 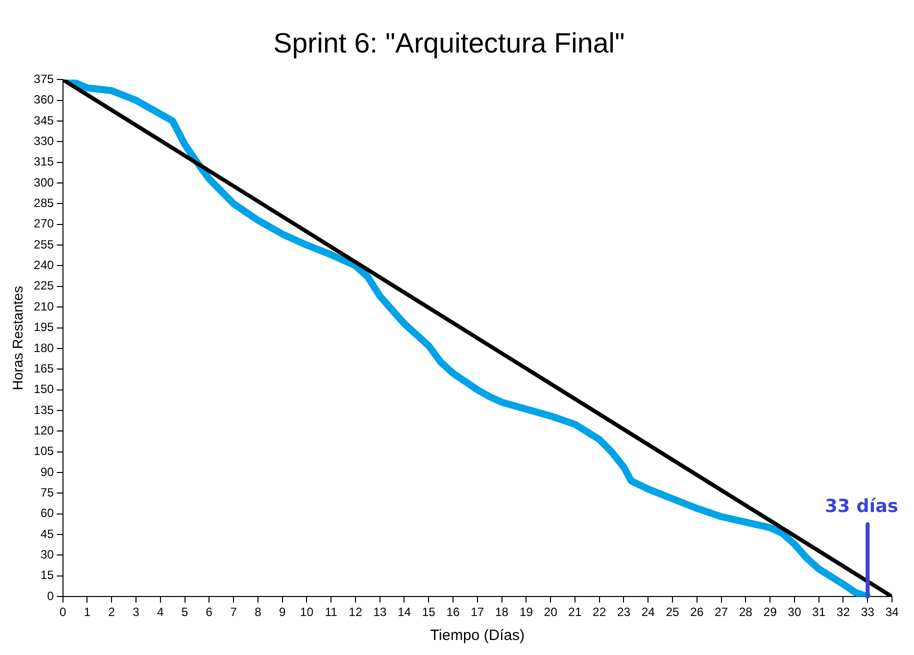 What do you see at coordinates (44, 99) in the screenshot?
I see `y-tick-label: 360` at bounding box center [44, 99].